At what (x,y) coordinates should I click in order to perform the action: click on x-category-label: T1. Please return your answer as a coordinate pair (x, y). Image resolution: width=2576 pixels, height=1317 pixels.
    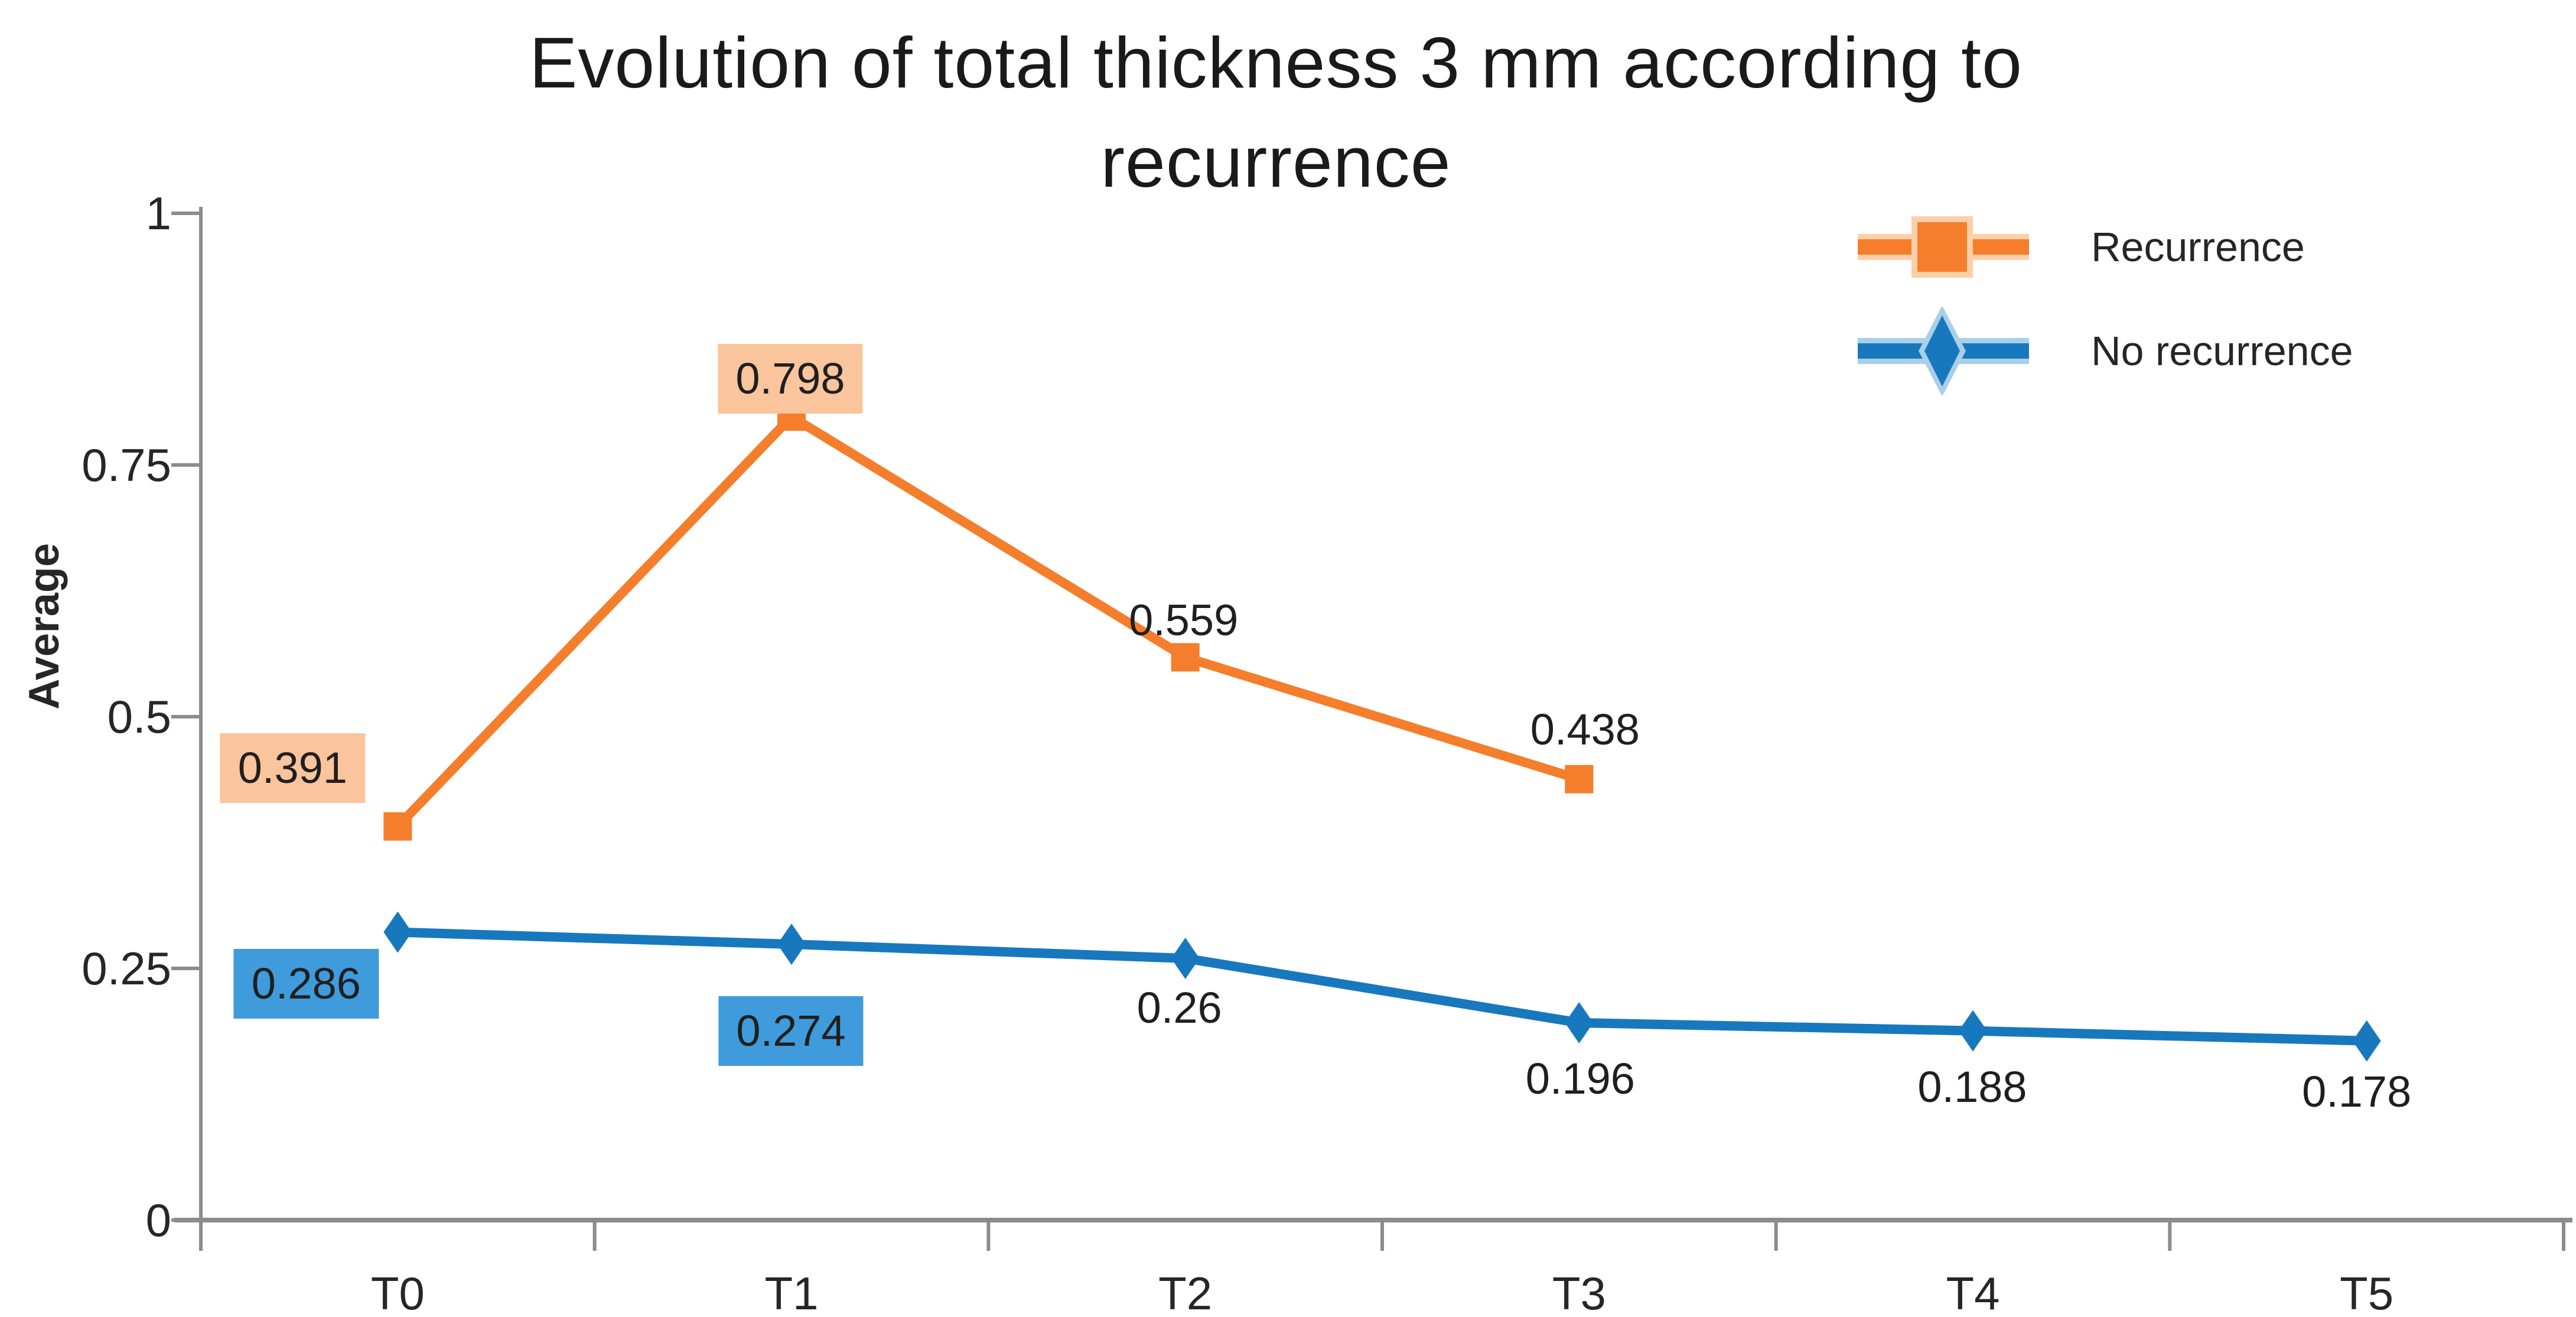
    Looking at the image, I should click on (791, 1292).